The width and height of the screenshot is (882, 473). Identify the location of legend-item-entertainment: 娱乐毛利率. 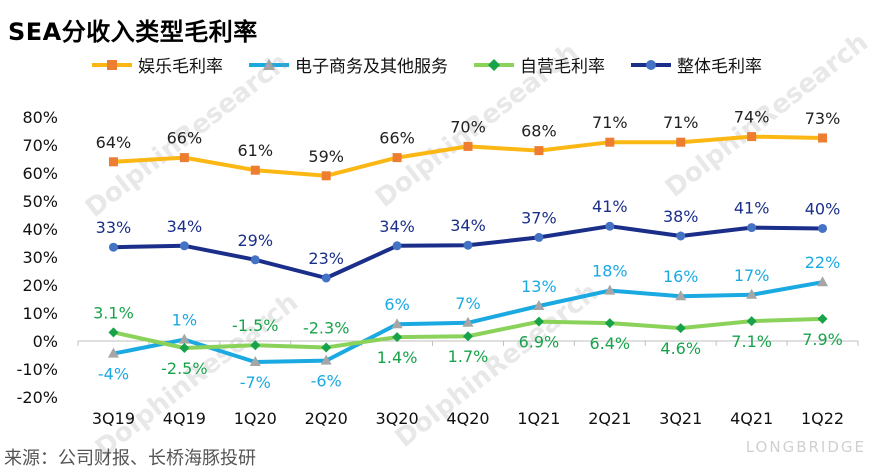
(157, 64).